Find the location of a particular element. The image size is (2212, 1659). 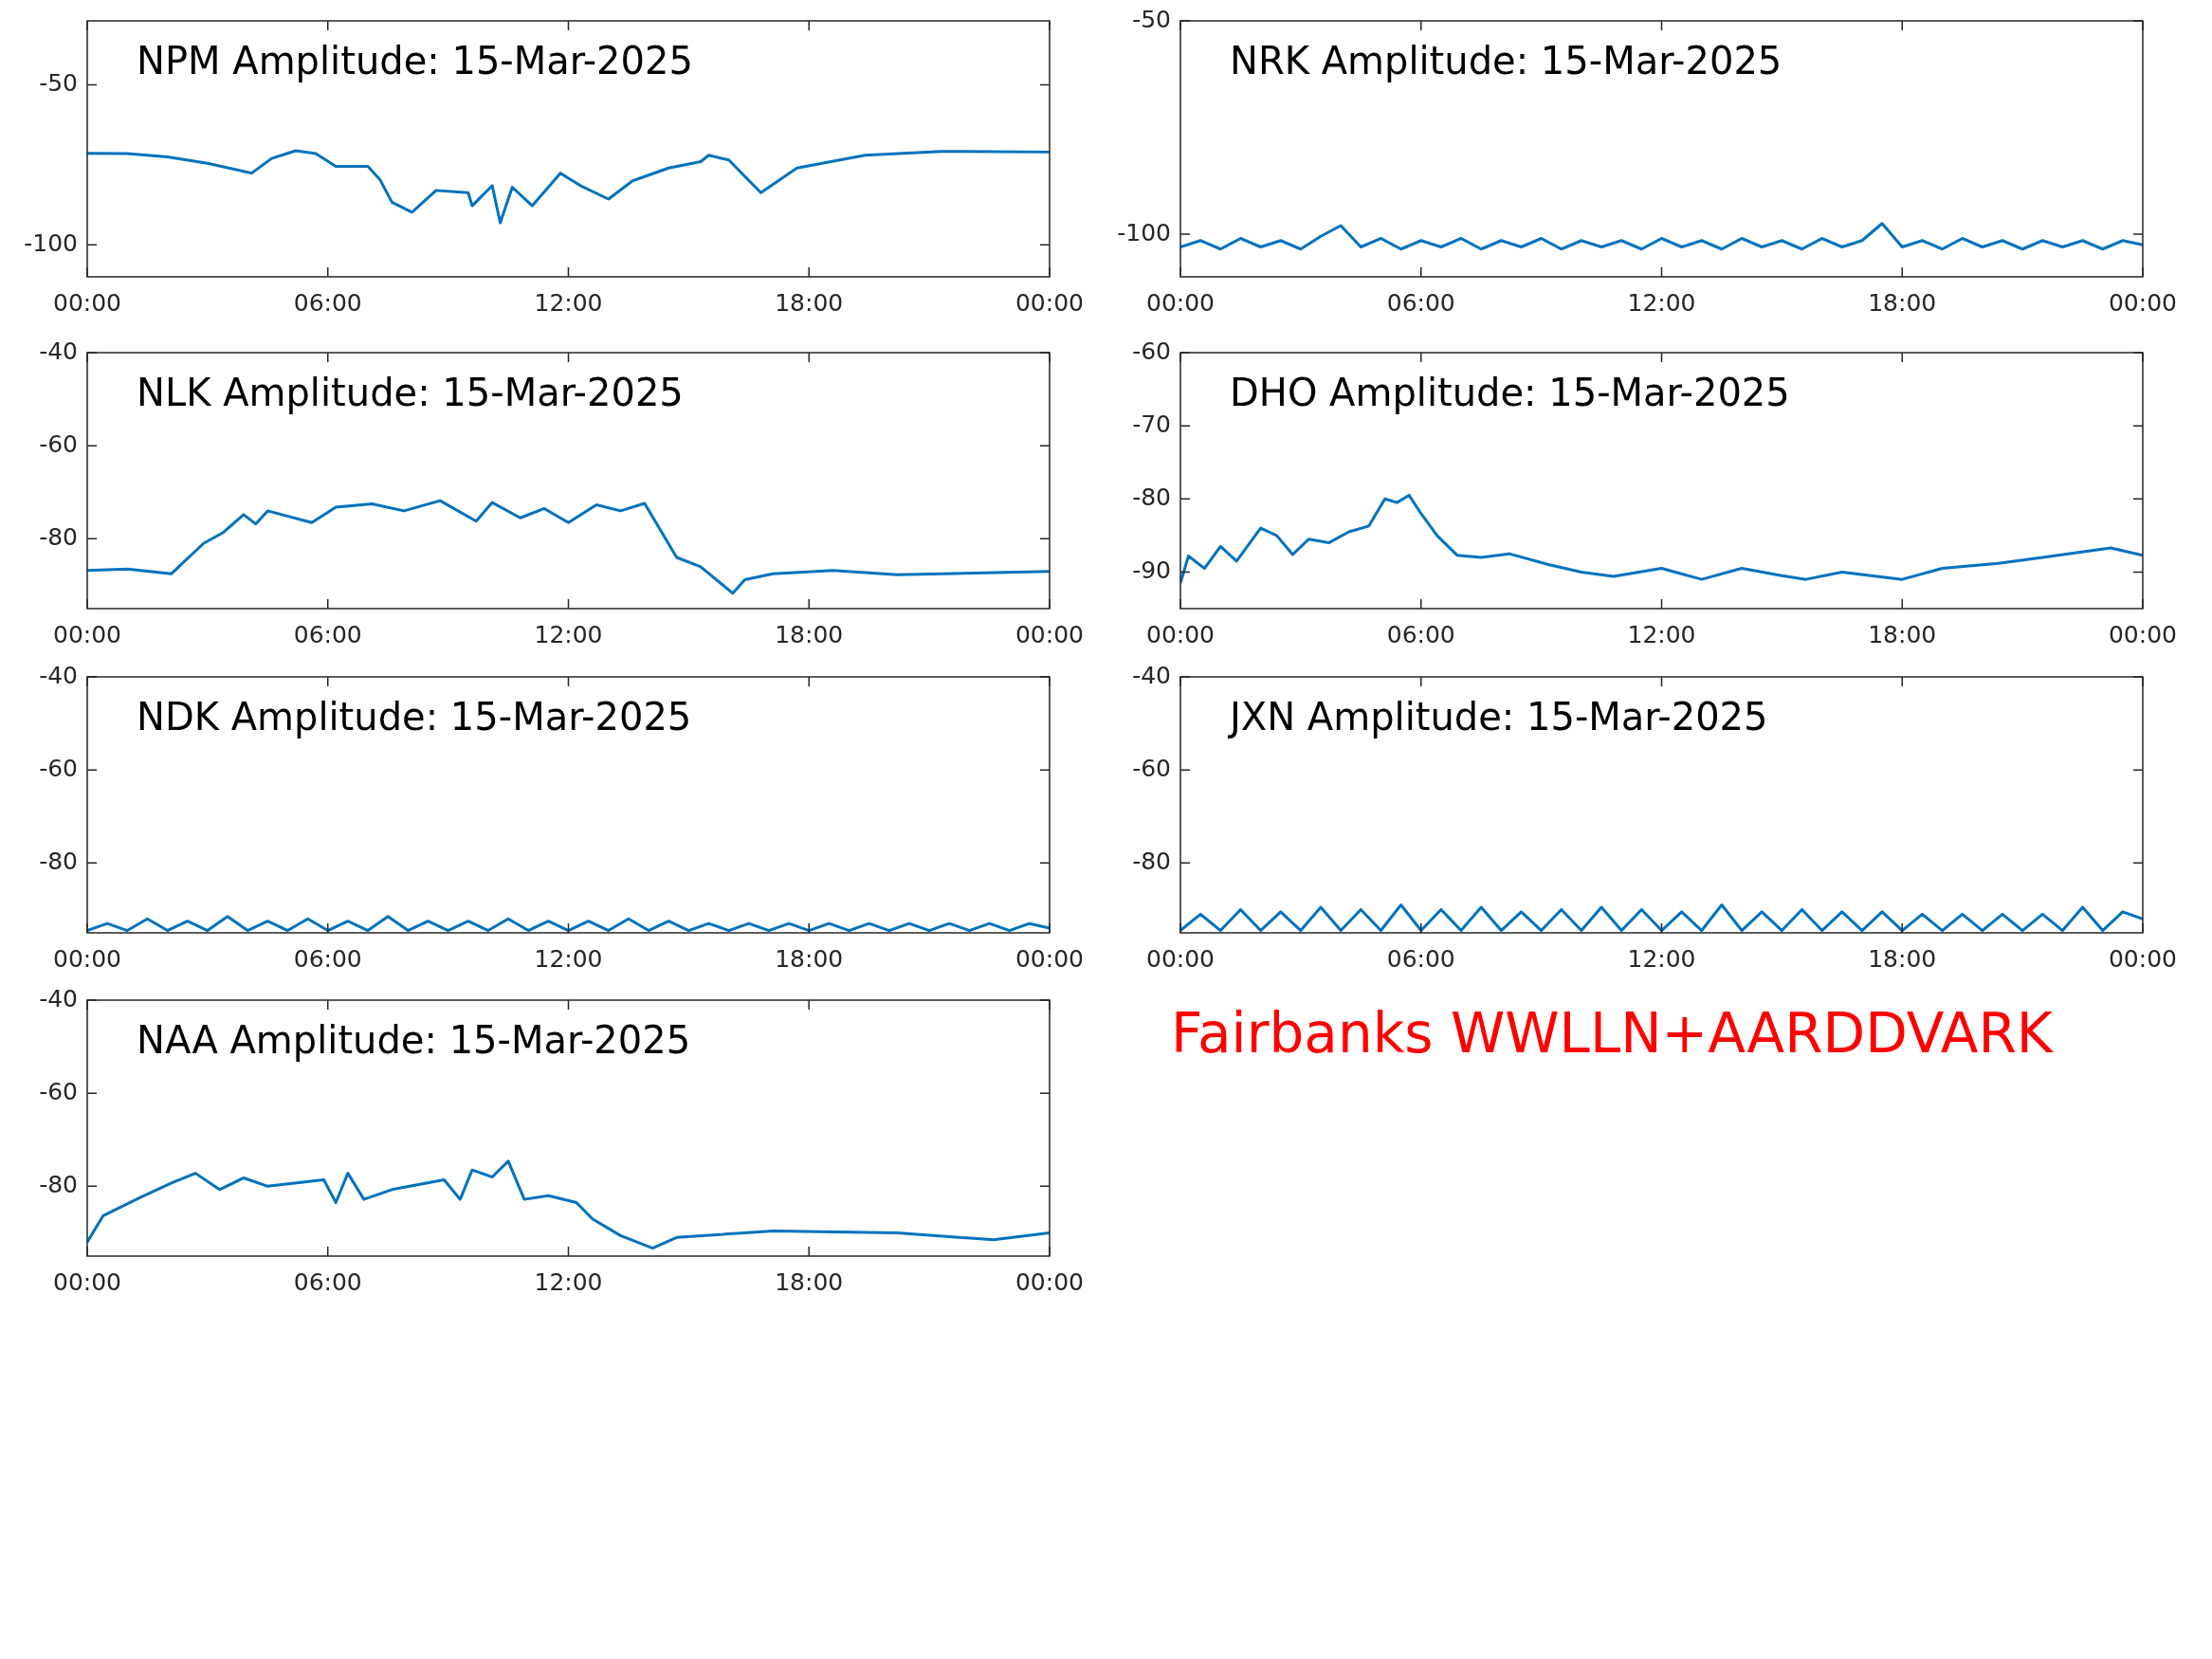

text: NPM Amplitude: 15-Mar-2025 is located at coordinates (415, 60).